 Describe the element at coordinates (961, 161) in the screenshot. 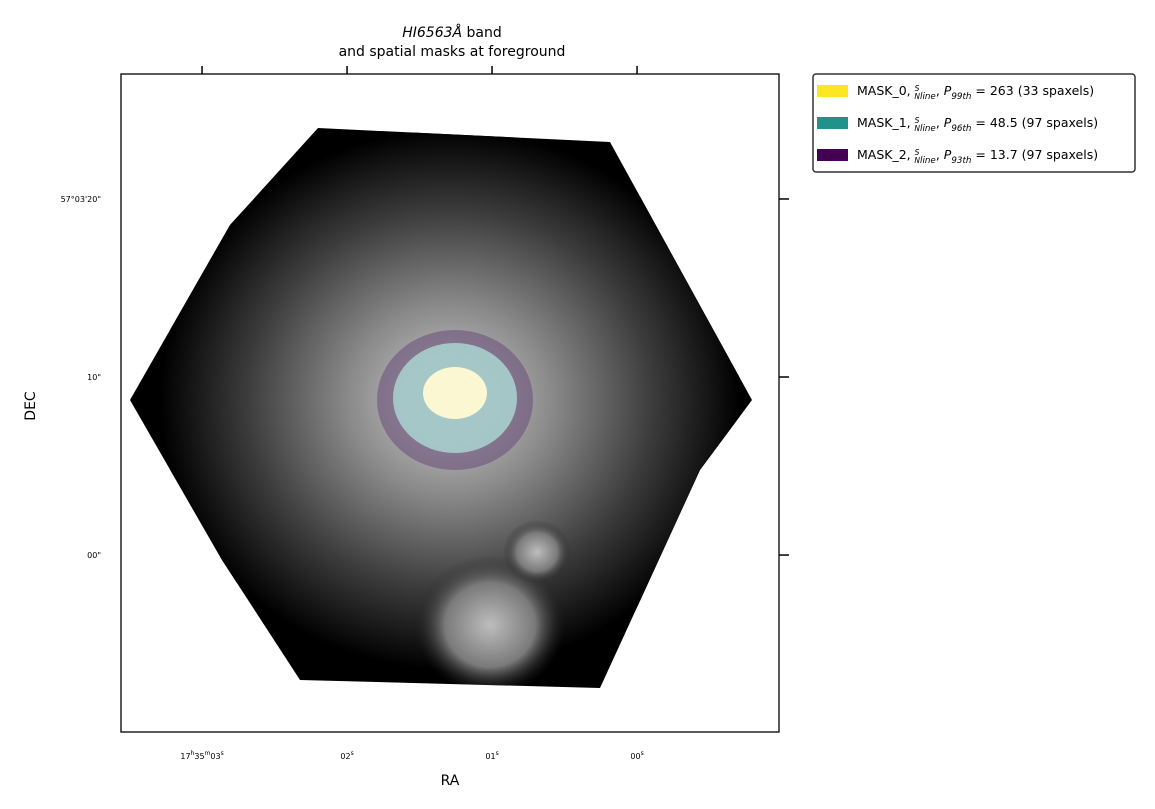

I see `text-part: 93th` at that location.